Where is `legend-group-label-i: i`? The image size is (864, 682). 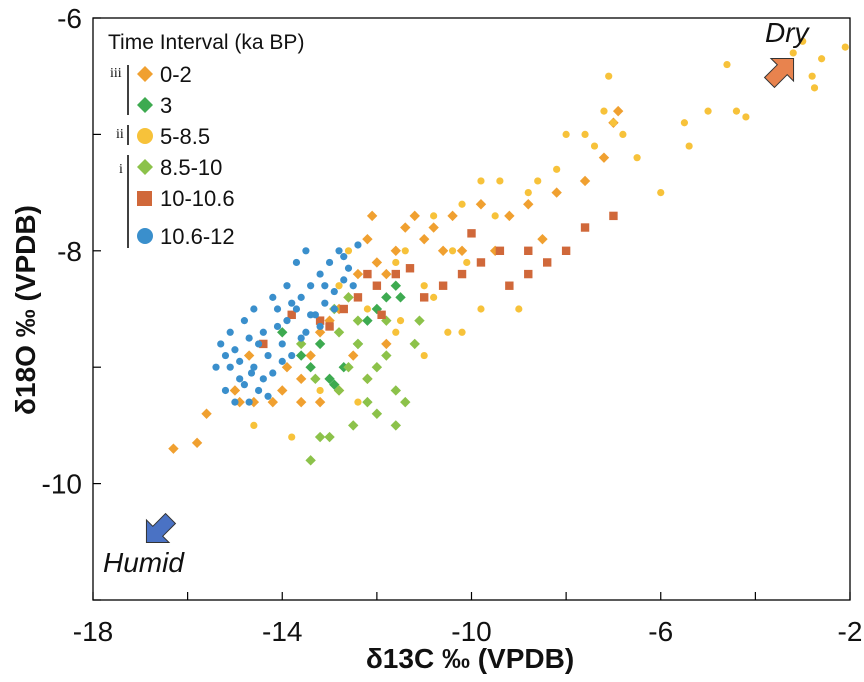 legend-group-label-i: i is located at coordinates (121, 169).